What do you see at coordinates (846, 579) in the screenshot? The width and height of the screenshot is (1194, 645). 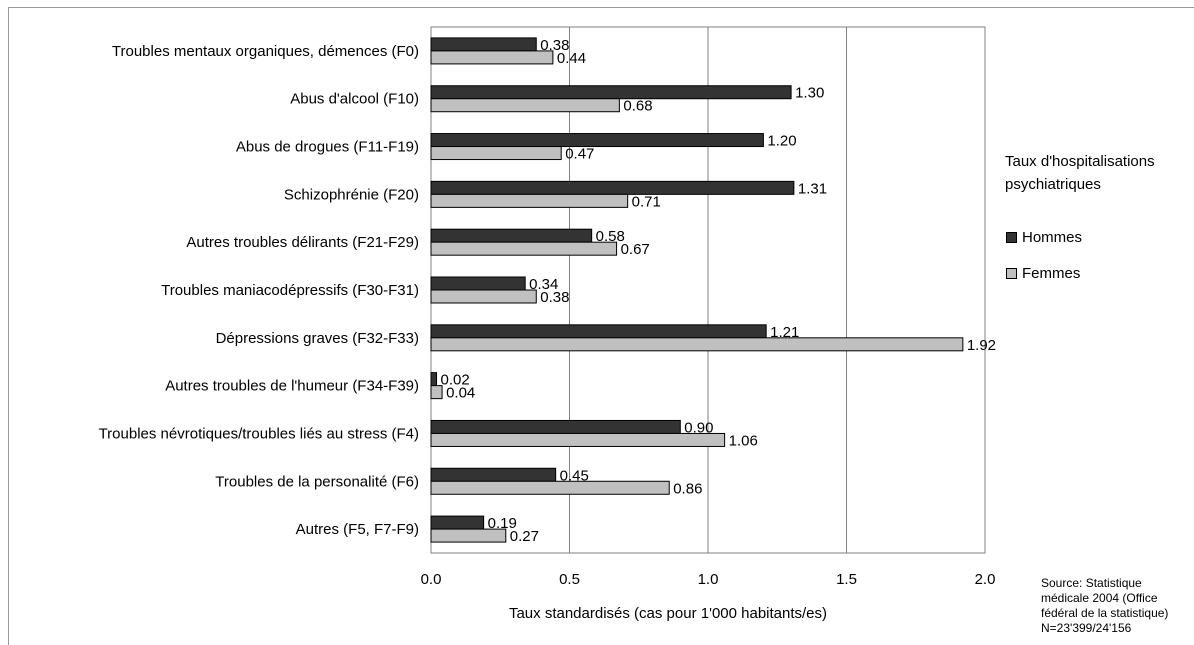 I see `x-tick-label-3: 1.5` at bounding box center [846, 579].